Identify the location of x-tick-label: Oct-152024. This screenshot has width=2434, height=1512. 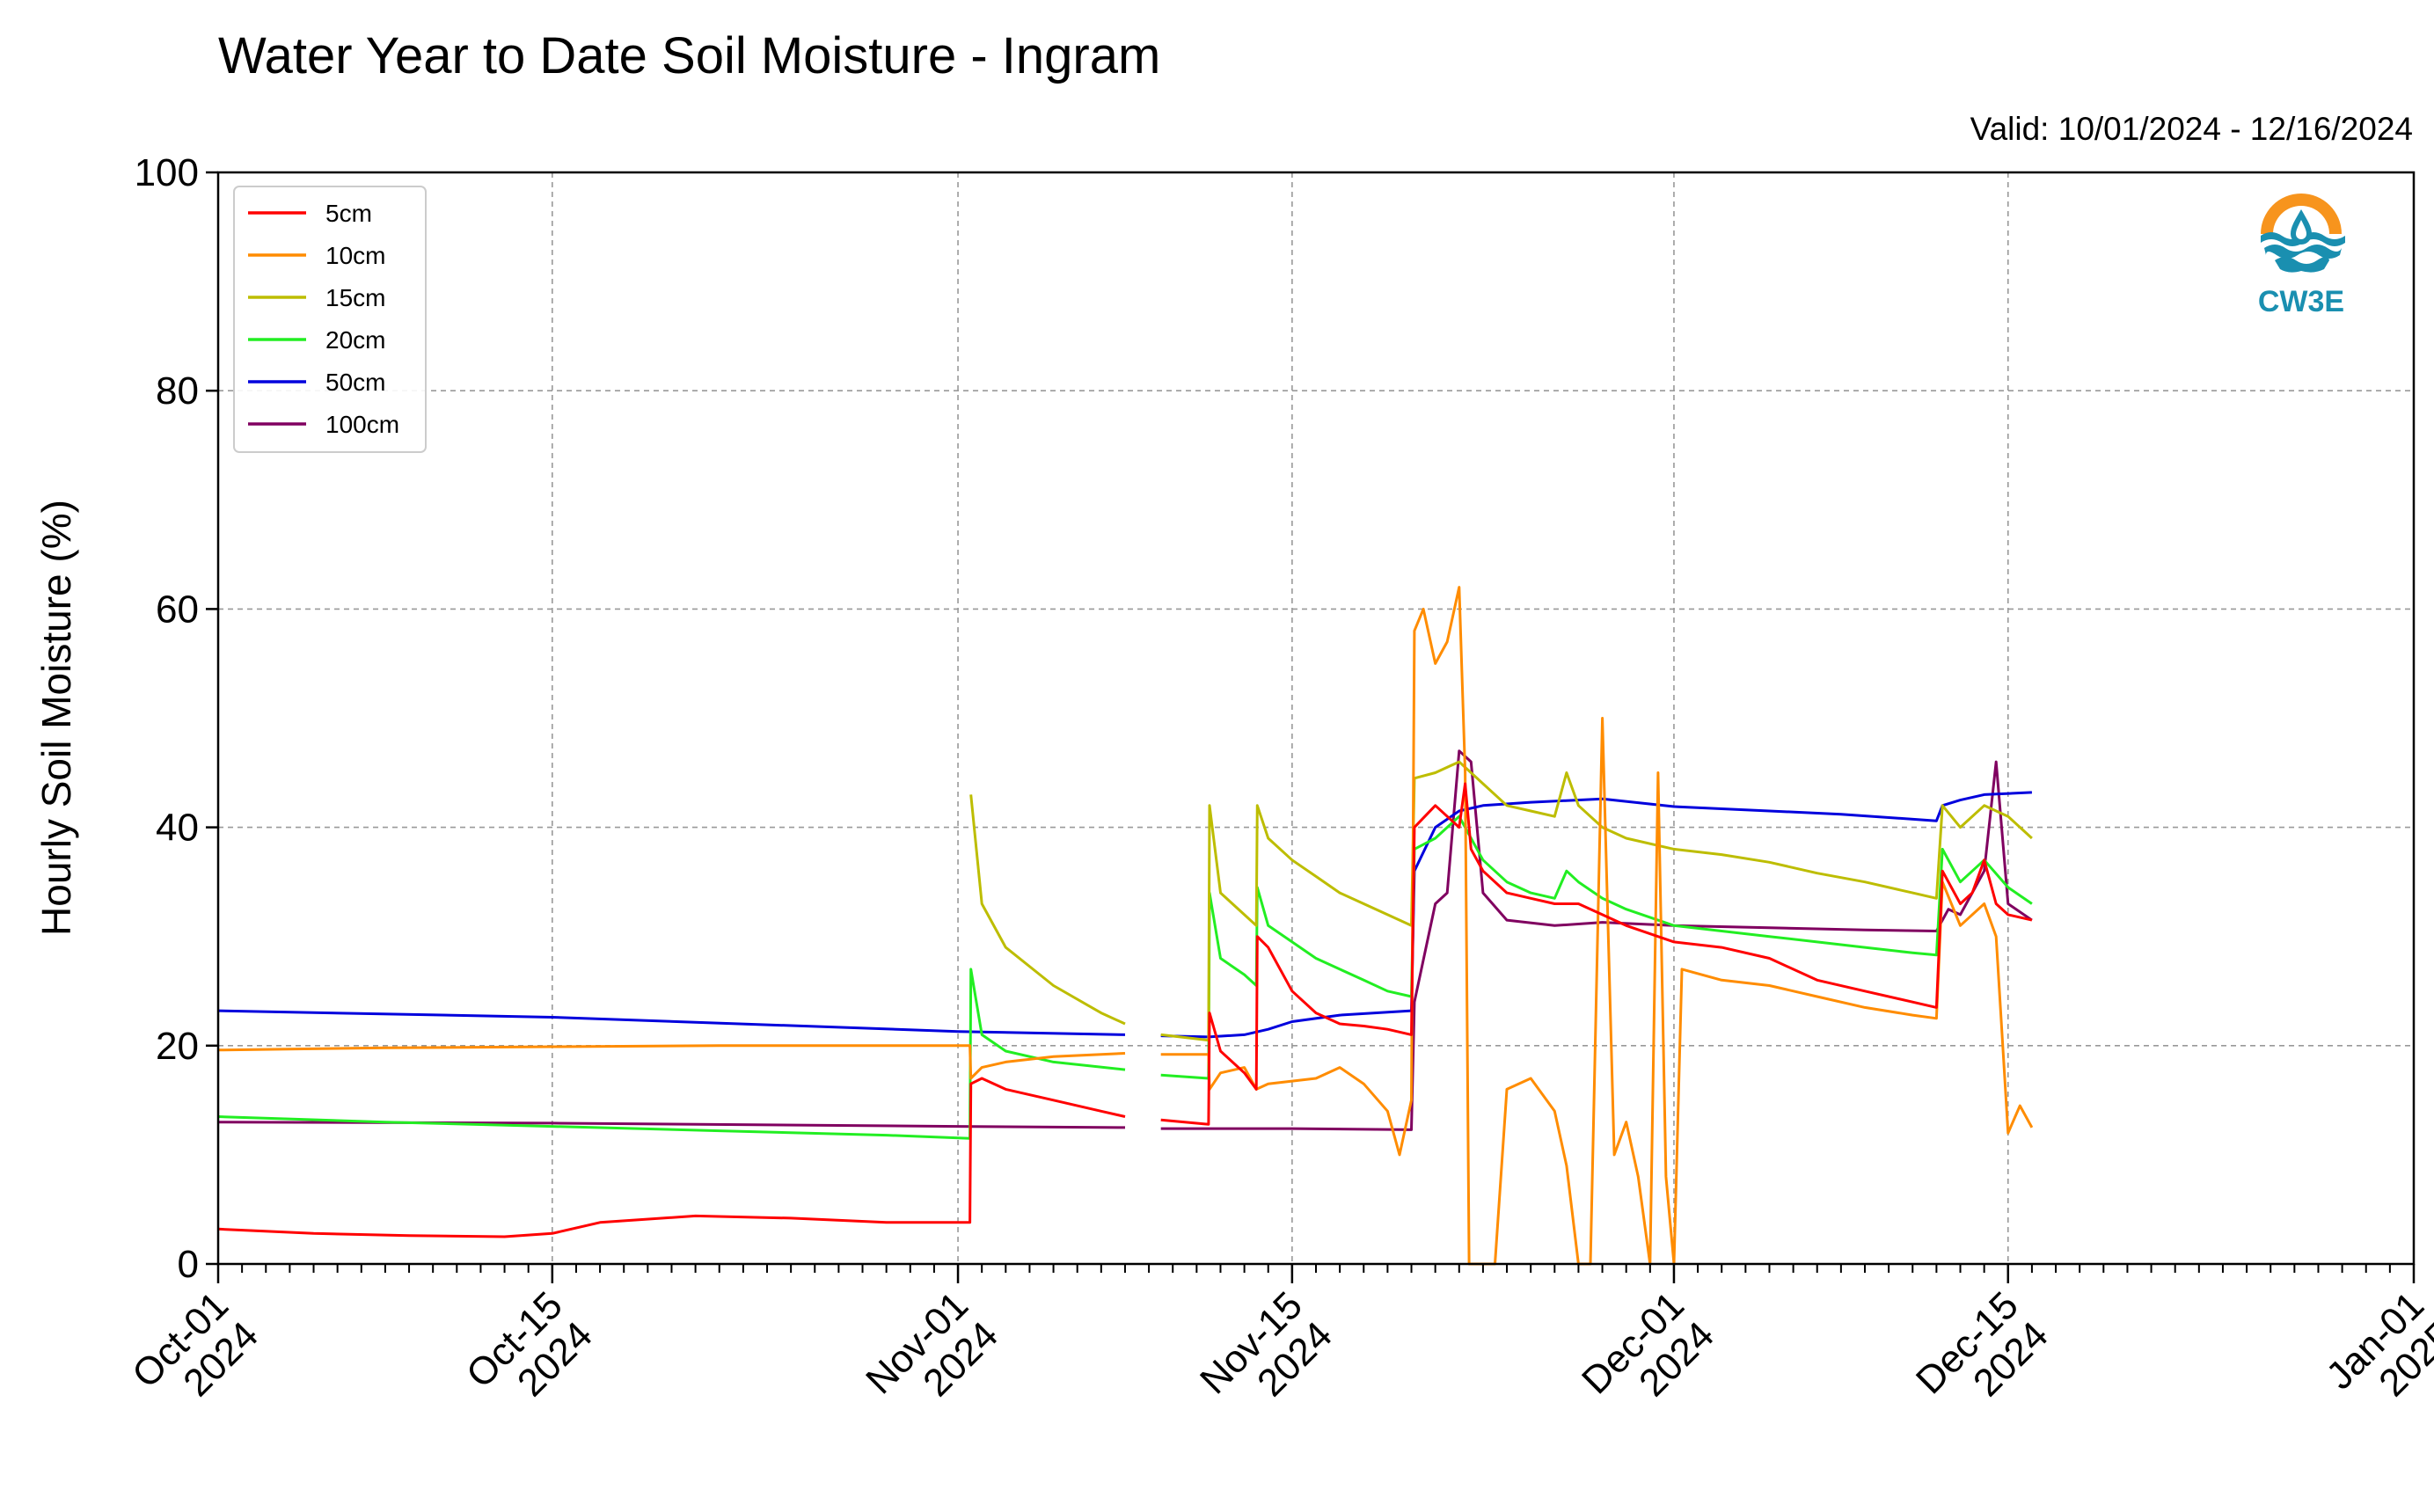
(529, 1354).